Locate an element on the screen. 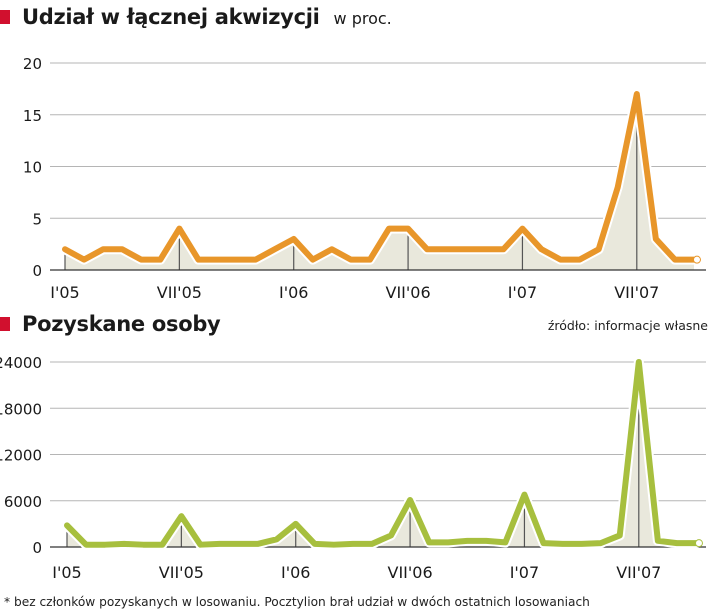 The image size is (720, 615). chart1-title: Udział w łącznej akwizycji is located at coordinates (171, 17).